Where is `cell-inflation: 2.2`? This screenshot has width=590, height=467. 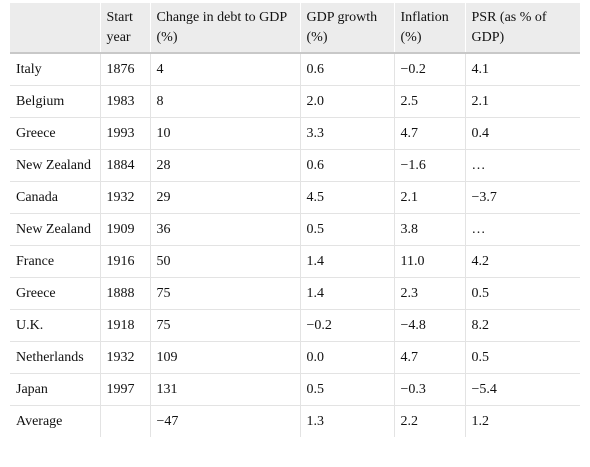
cell-inflation: 2.2 is located at coordinates (430, 421).